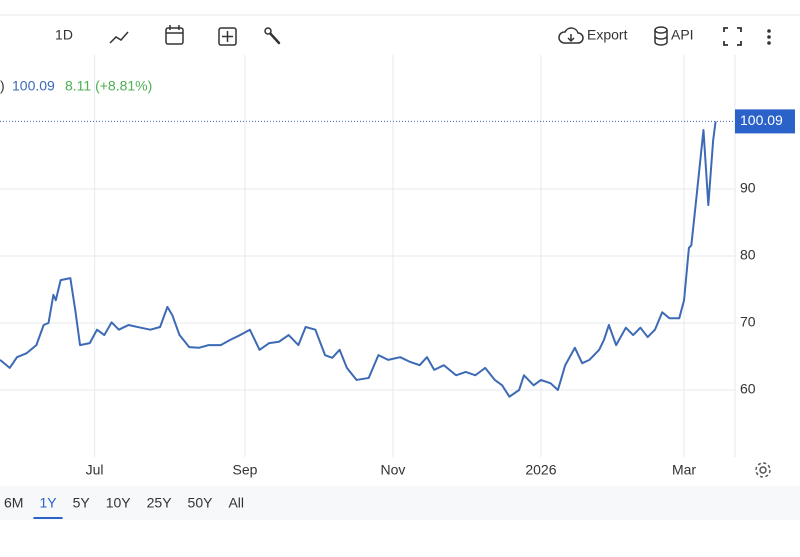  What do you see at coordinates (748, 188) in the screenshot?
I see `y-tick-label: 90` at bounding box center [748, 188].